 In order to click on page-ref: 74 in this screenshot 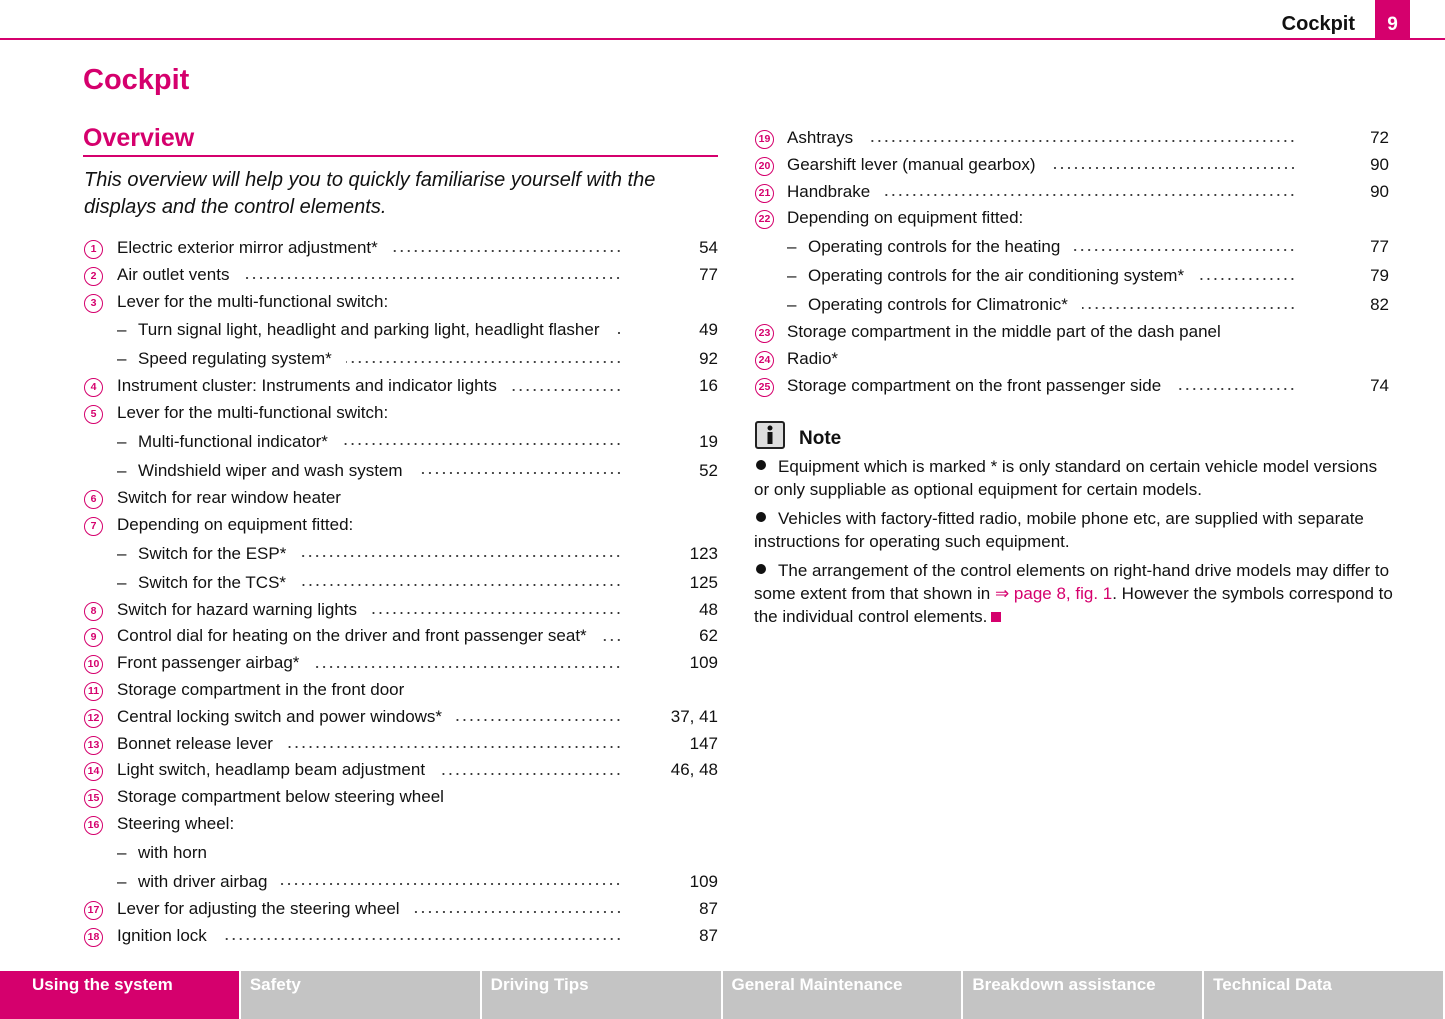, I will do `click(1379, 385)`.